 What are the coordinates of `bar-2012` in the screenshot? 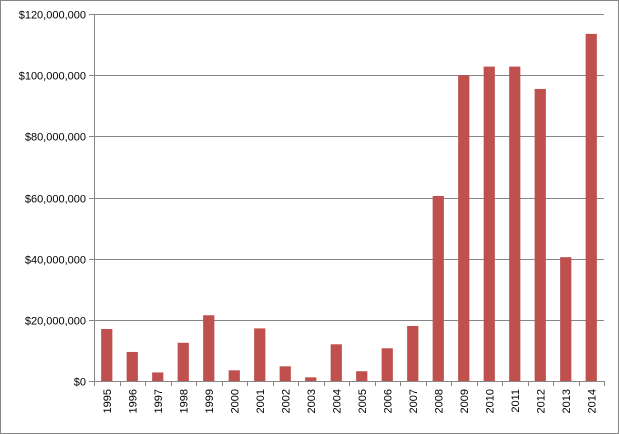 It's located at (540, 235).